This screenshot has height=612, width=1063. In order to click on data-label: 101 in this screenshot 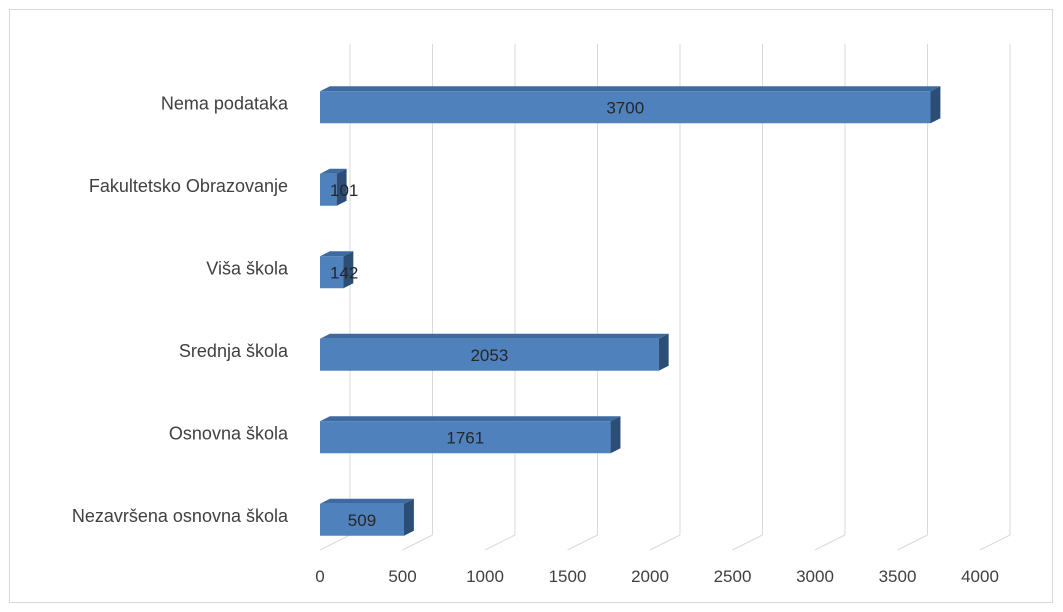, I will do `click(344, 190)`.